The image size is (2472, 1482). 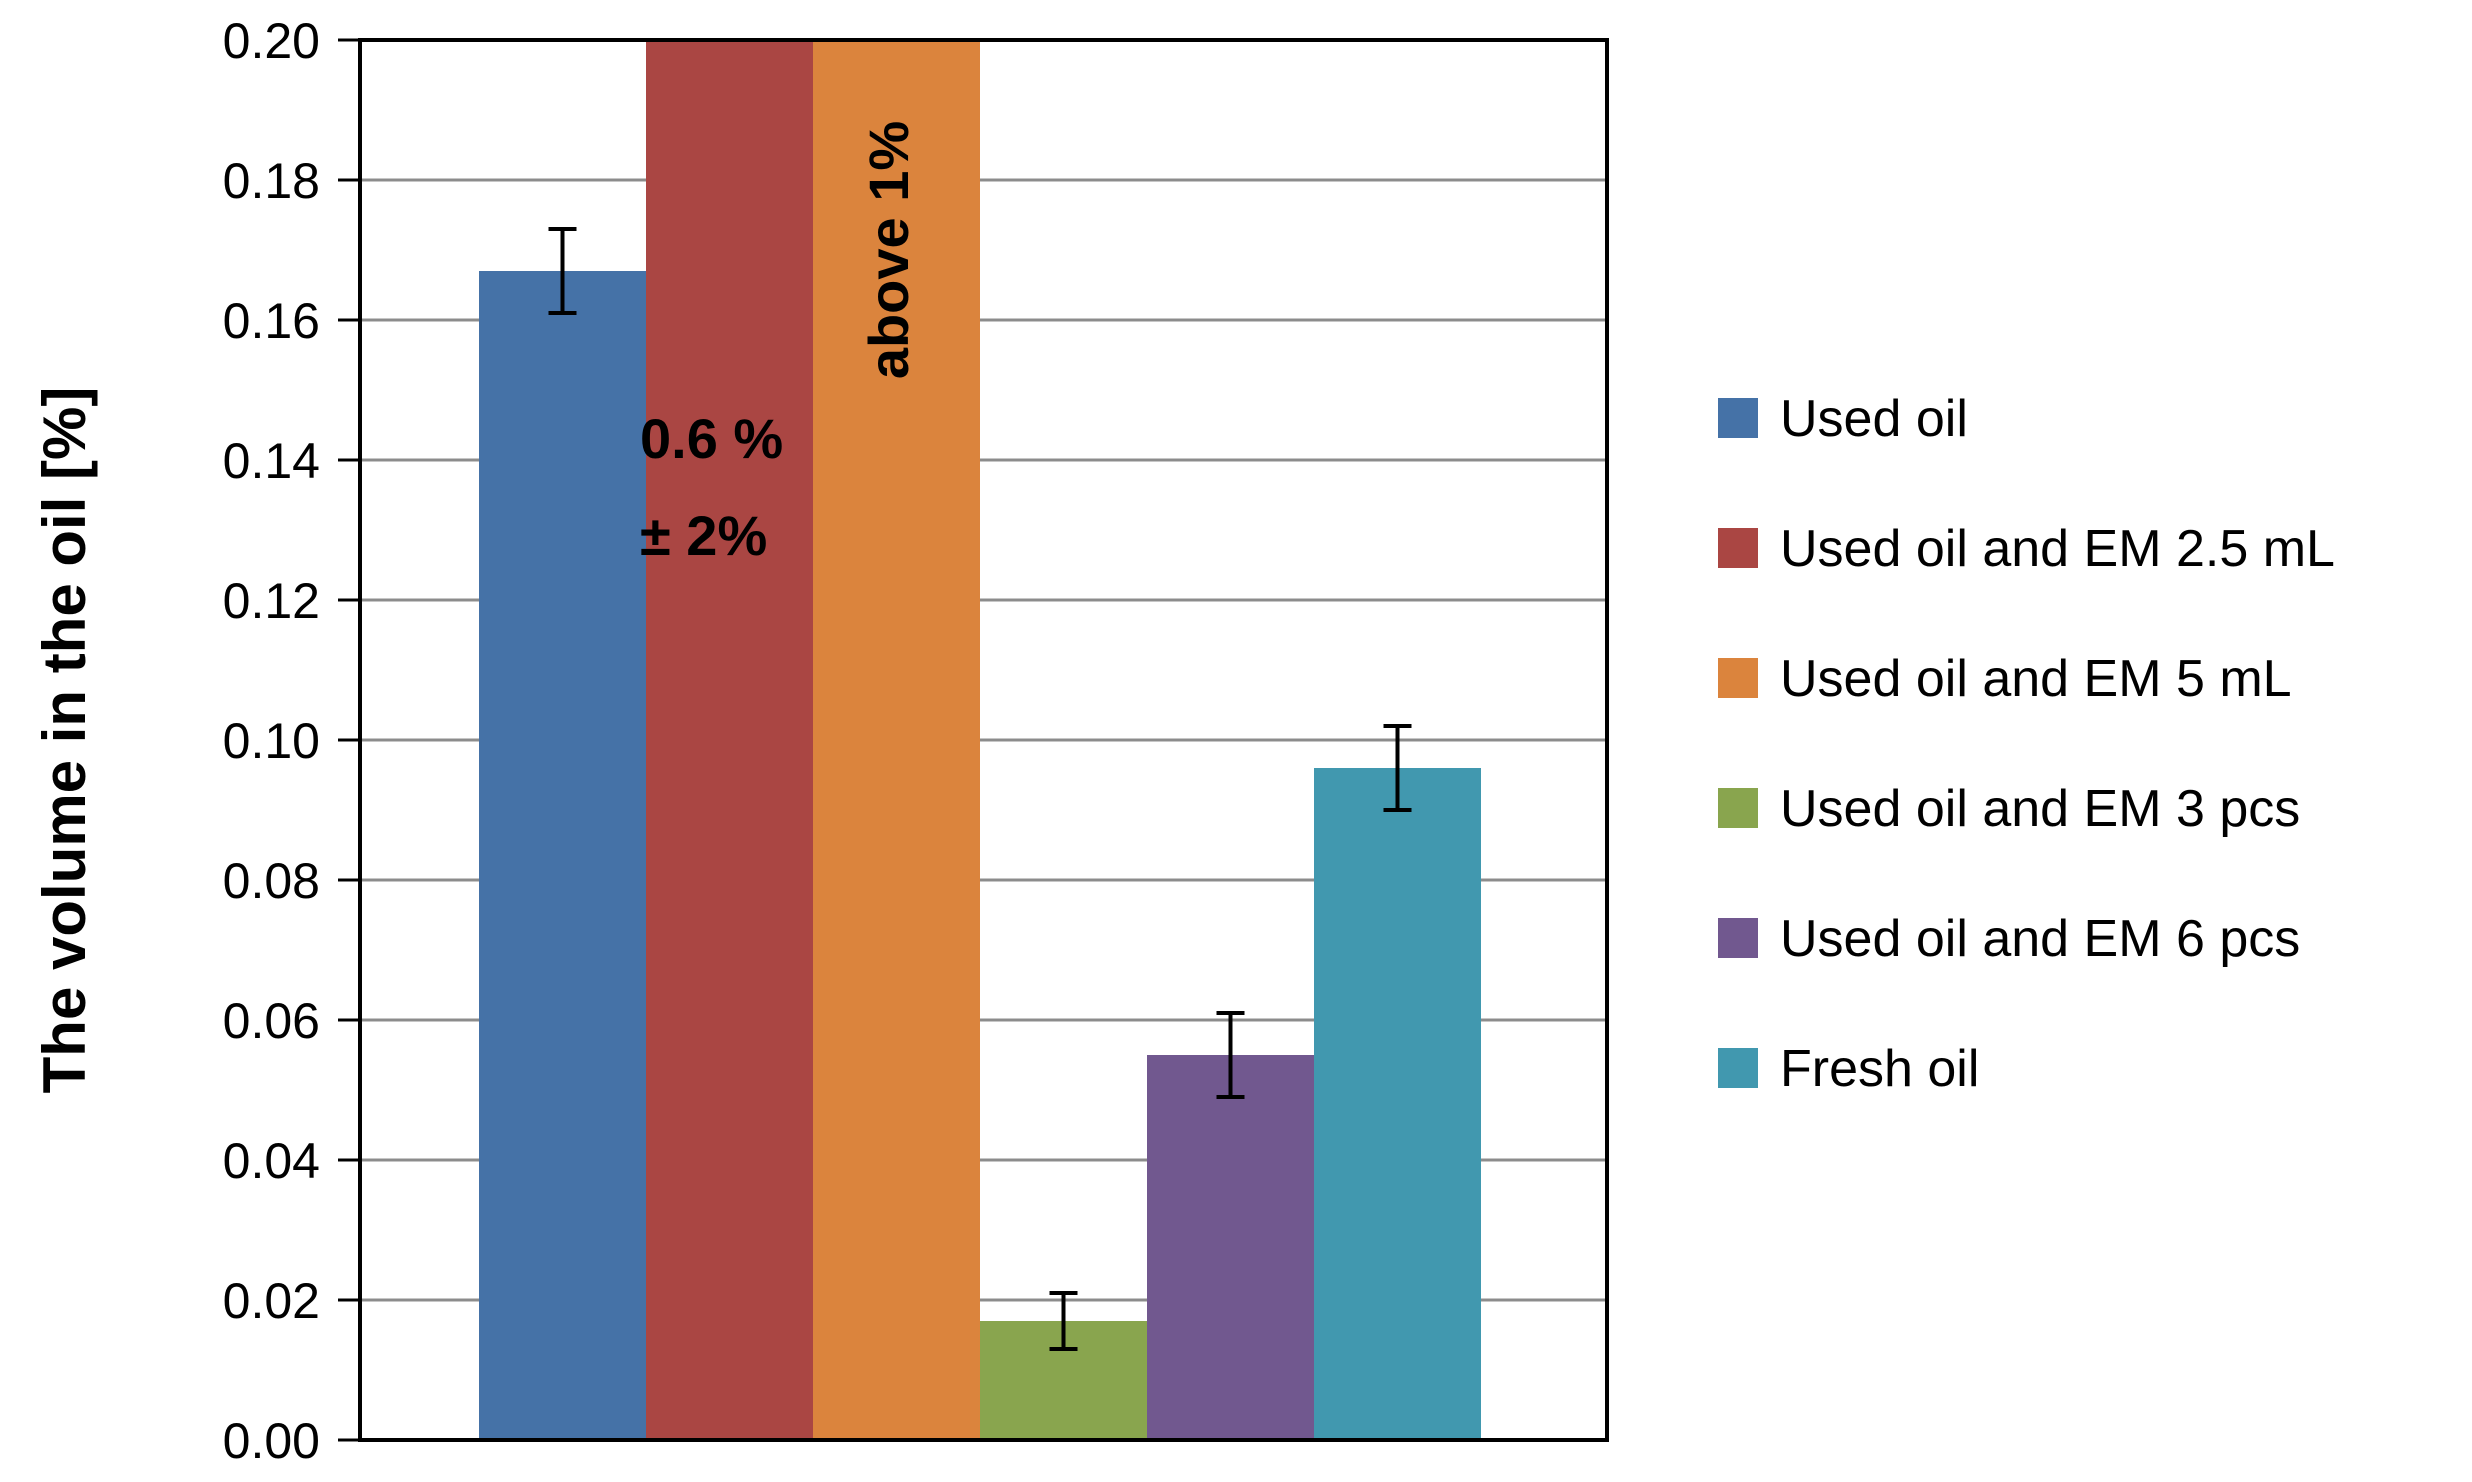 I want to click on y-tick-label: 0.20, so click(x=271, y=41).